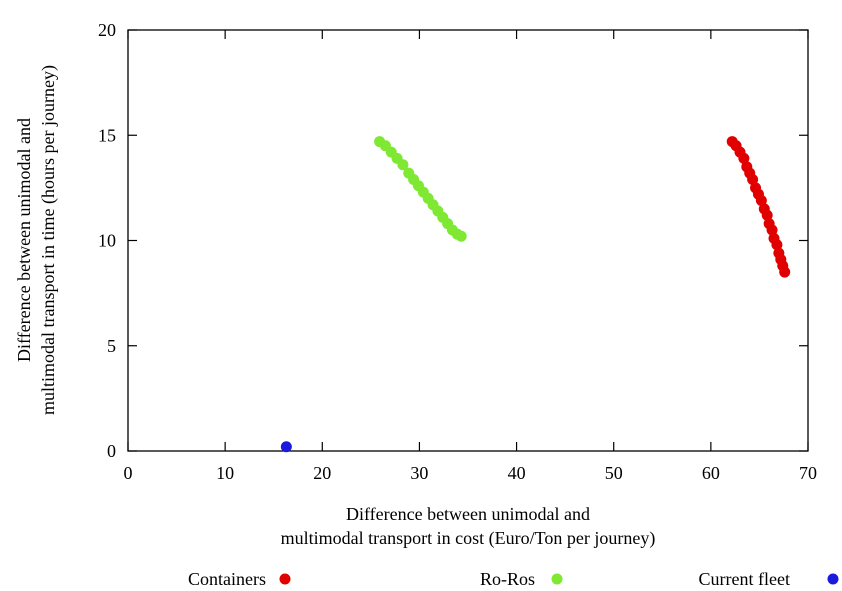  Describe the element at coordinates (107, 241) in the screenshot. I see `y-tick-label: 10` at that location.